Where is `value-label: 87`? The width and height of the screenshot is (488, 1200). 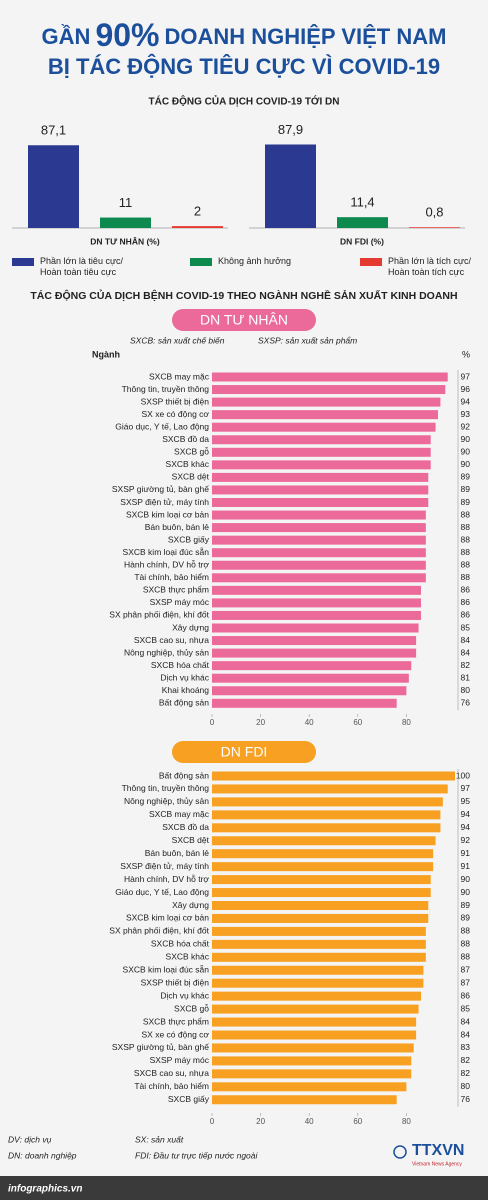 value-label: 87 is located at coordinates (466, 970).